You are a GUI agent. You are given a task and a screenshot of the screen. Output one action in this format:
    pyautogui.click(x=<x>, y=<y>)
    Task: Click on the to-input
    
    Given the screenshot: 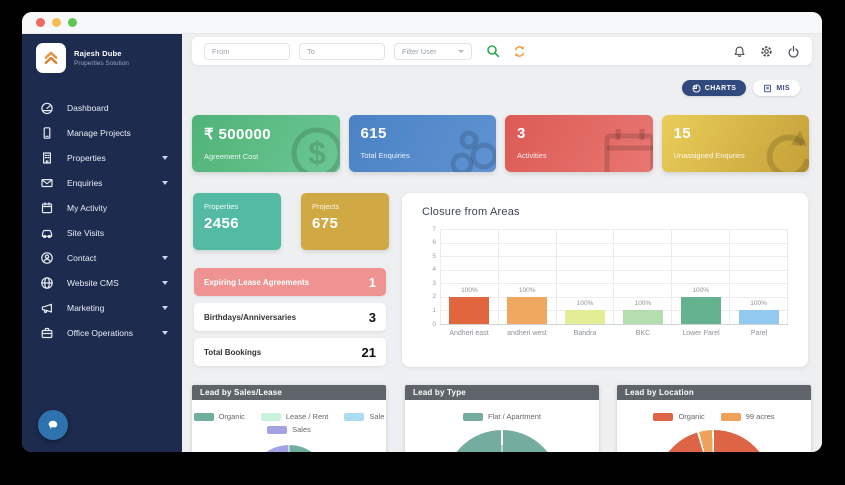 What is the action you would take?
    pyautogui.click(x=342, y=51)
    